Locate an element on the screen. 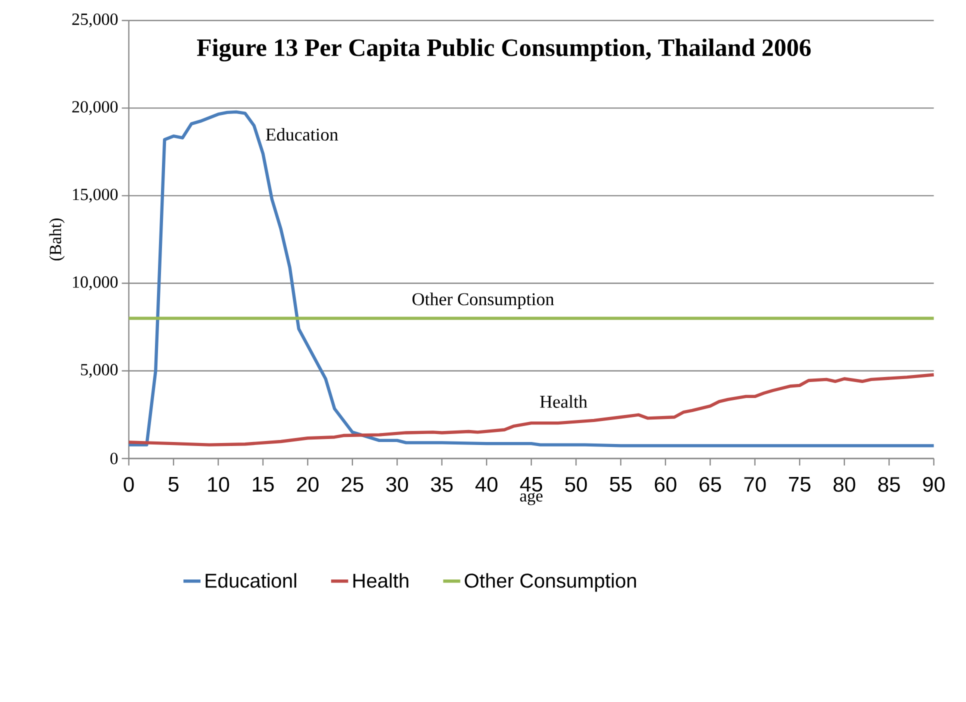 The height and width of the screenshot is (702, 966). x-tick-label: 60 is located at coordinates (665, 484).